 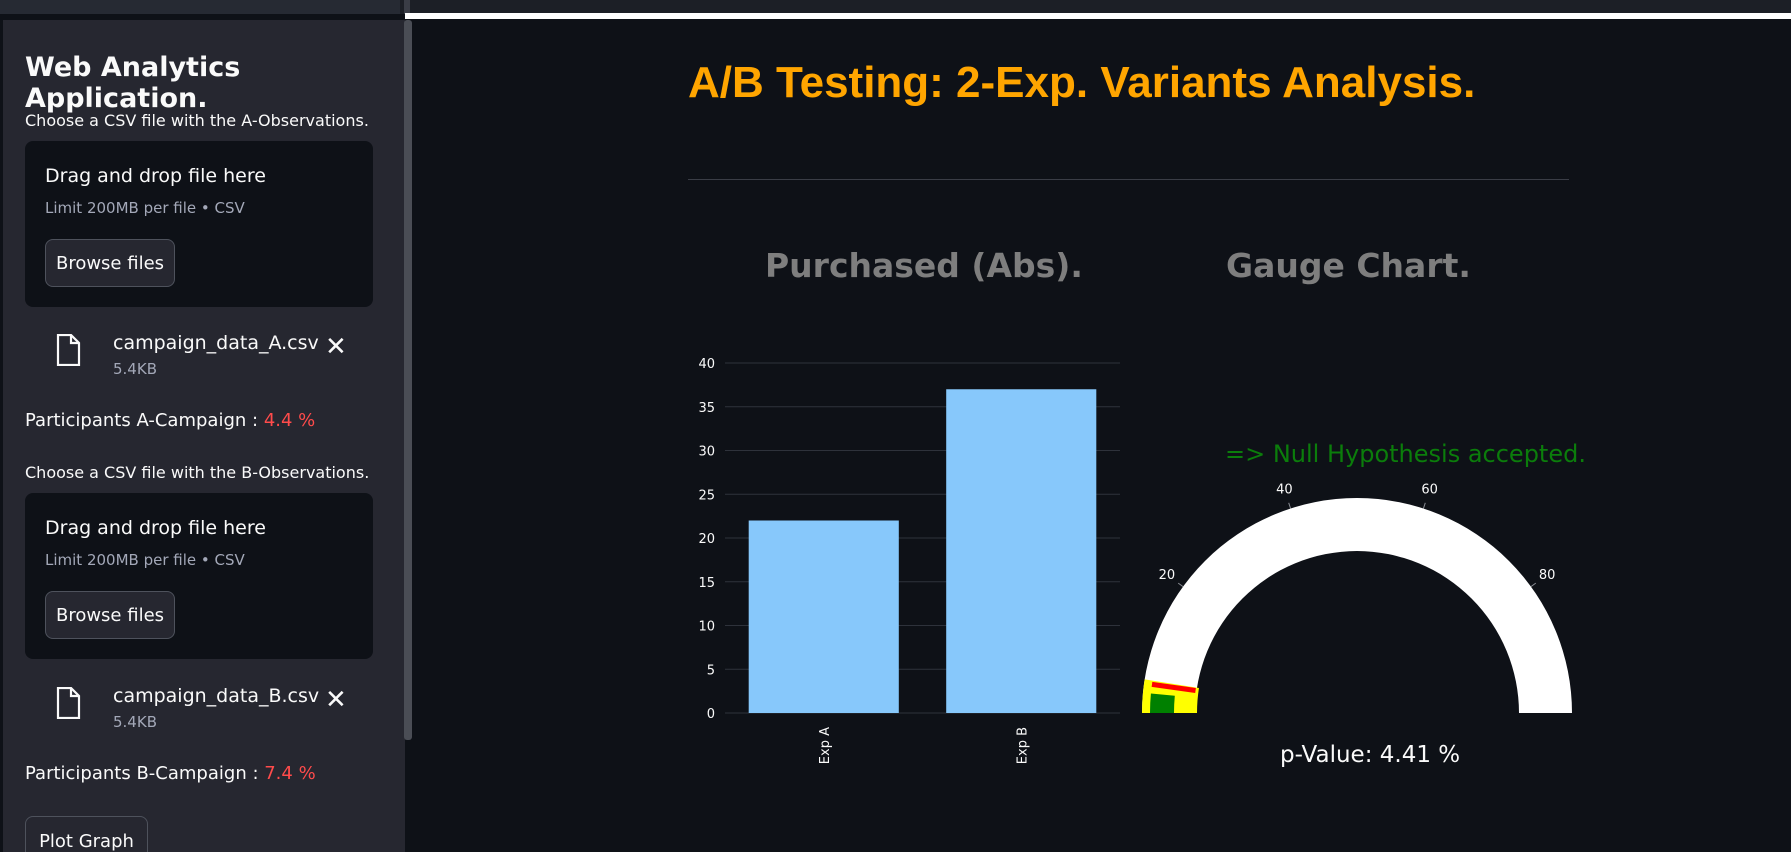 What do you see at coordinates (1547, 575) in the screenshot?
I see `gauge-tick-label: 80` at bounding box center [1547, 575].